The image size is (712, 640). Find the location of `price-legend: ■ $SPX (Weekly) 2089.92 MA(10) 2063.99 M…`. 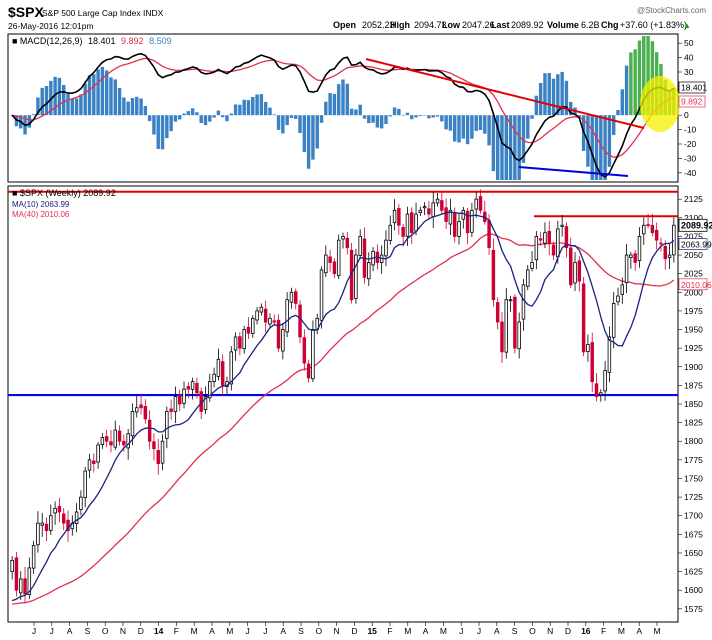

price-legend: ■ $SPX (Weekly) 2089.92 MA(10) 2063.99 M… is located at coordinates (64, 203).